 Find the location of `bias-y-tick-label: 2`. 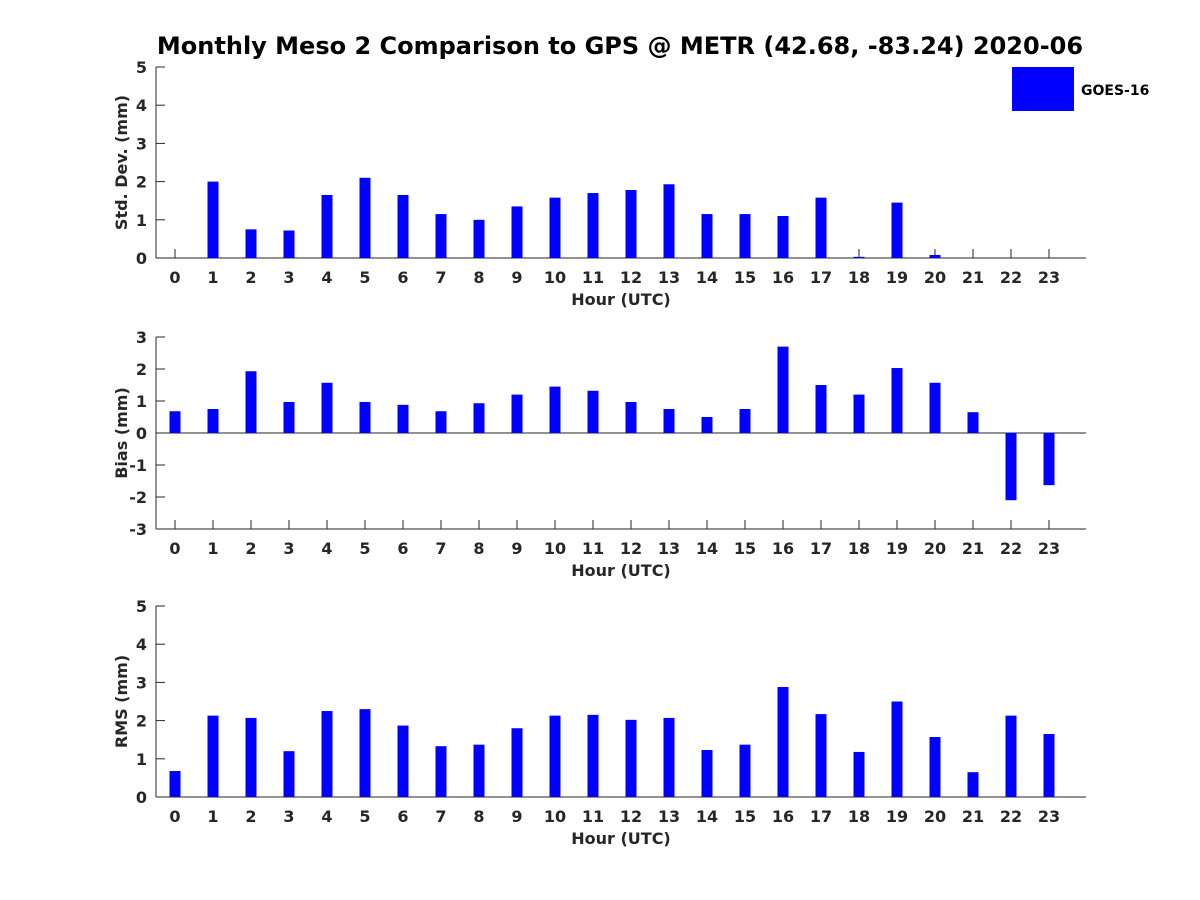

bias-y-tick-label: 2 is located at coordinates (141, 369).